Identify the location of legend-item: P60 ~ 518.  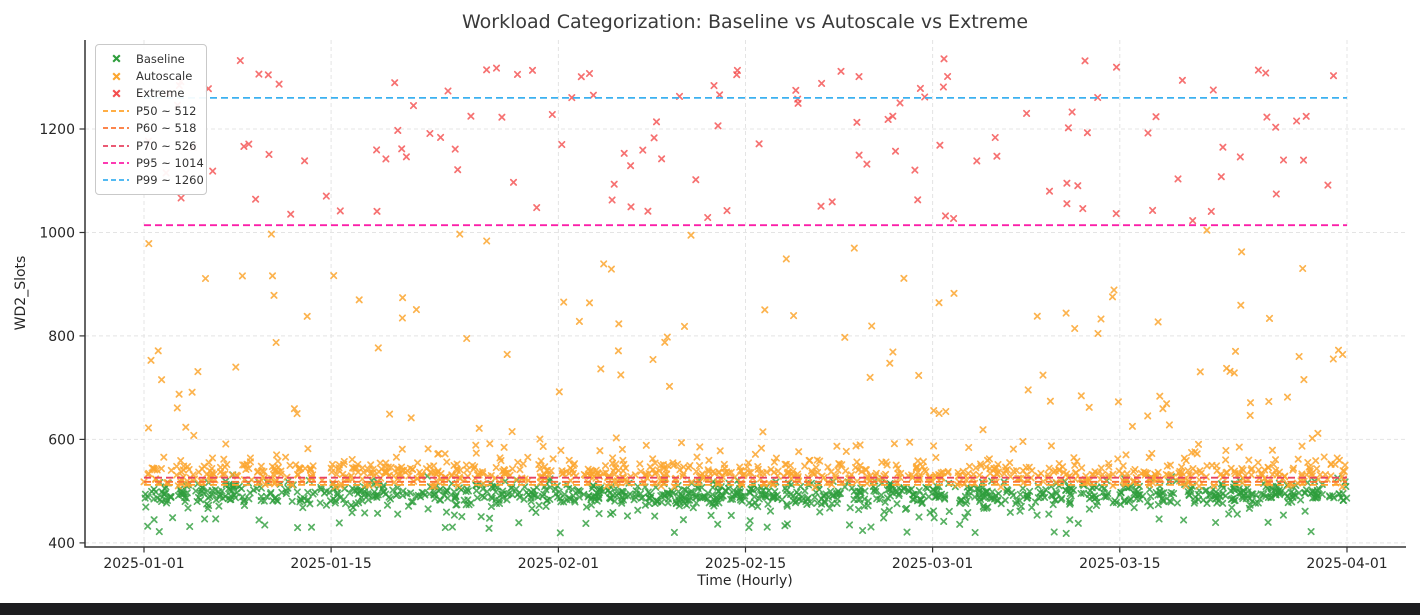
(150, 128).